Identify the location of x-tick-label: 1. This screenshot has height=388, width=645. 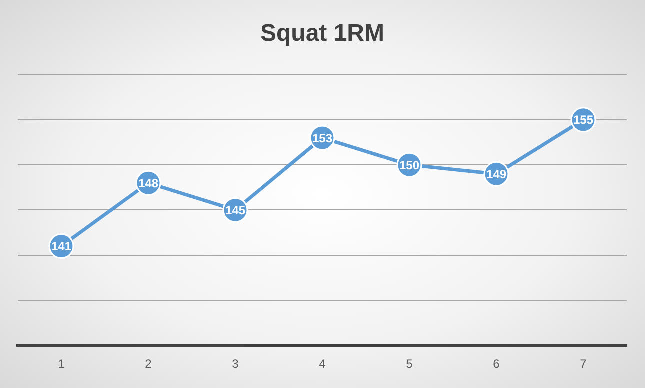
(62, 364).